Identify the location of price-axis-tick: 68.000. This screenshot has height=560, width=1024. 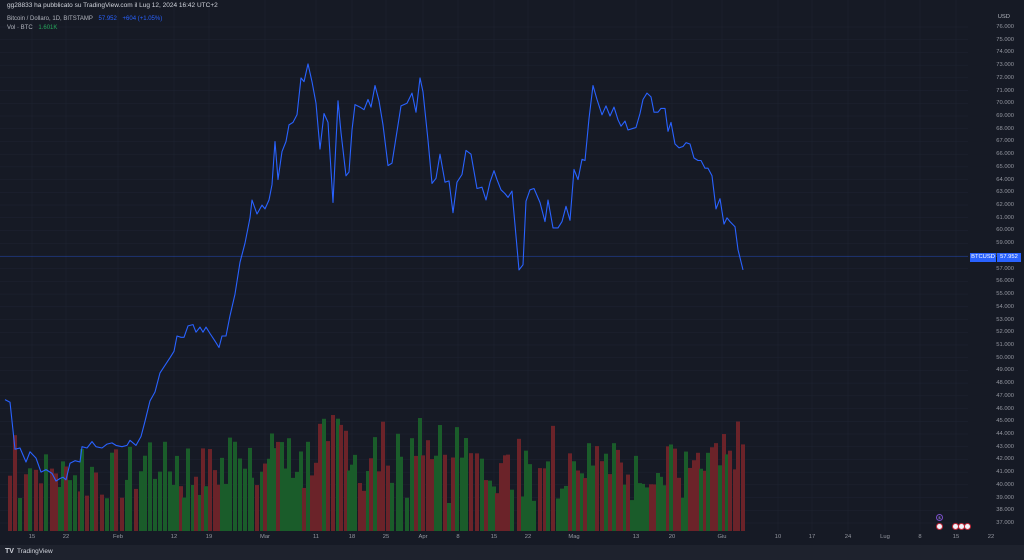
(1005, 128).